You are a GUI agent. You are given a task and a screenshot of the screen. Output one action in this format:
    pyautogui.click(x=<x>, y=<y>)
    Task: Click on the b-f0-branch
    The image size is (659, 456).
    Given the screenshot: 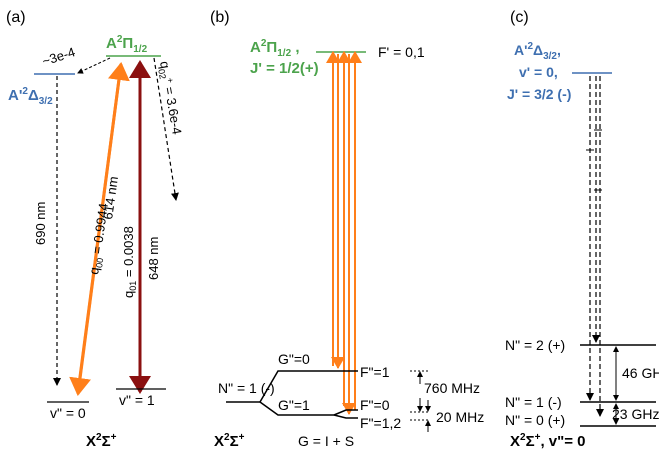 What is the action you would take?
    pyautogui.click(x=345, y=412)
    